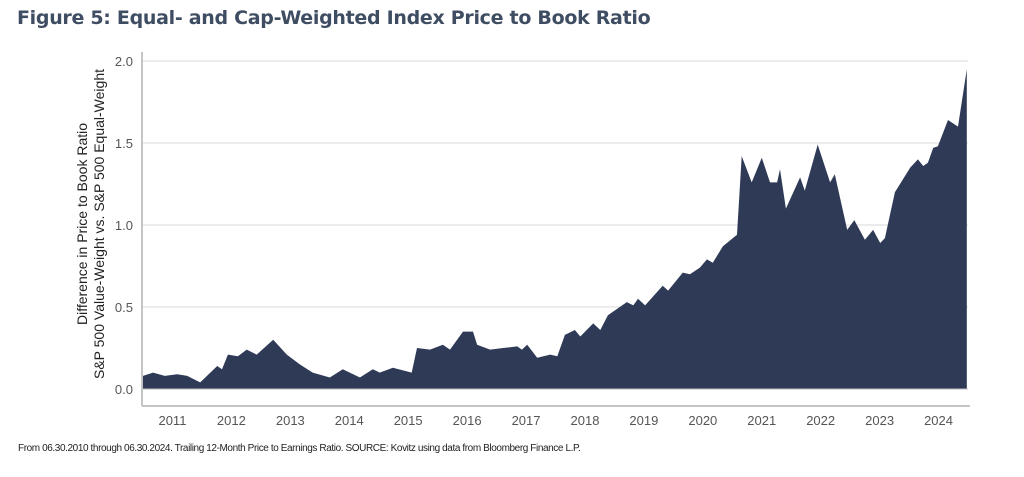  I want to click on x-tick-label: 2013, so click(290, 420).